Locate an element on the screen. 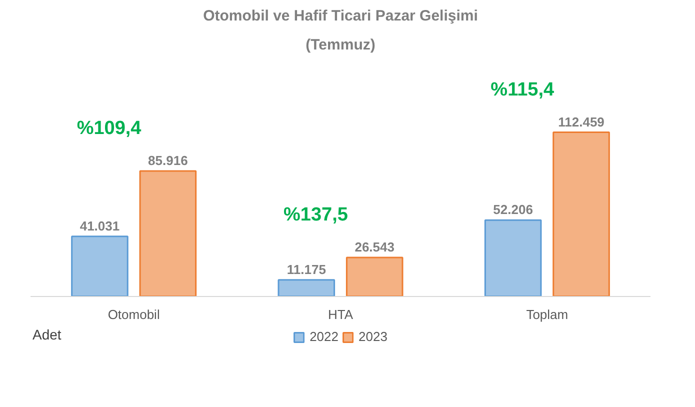  x-tick-label: HTA is located at coordinates (341, 314).